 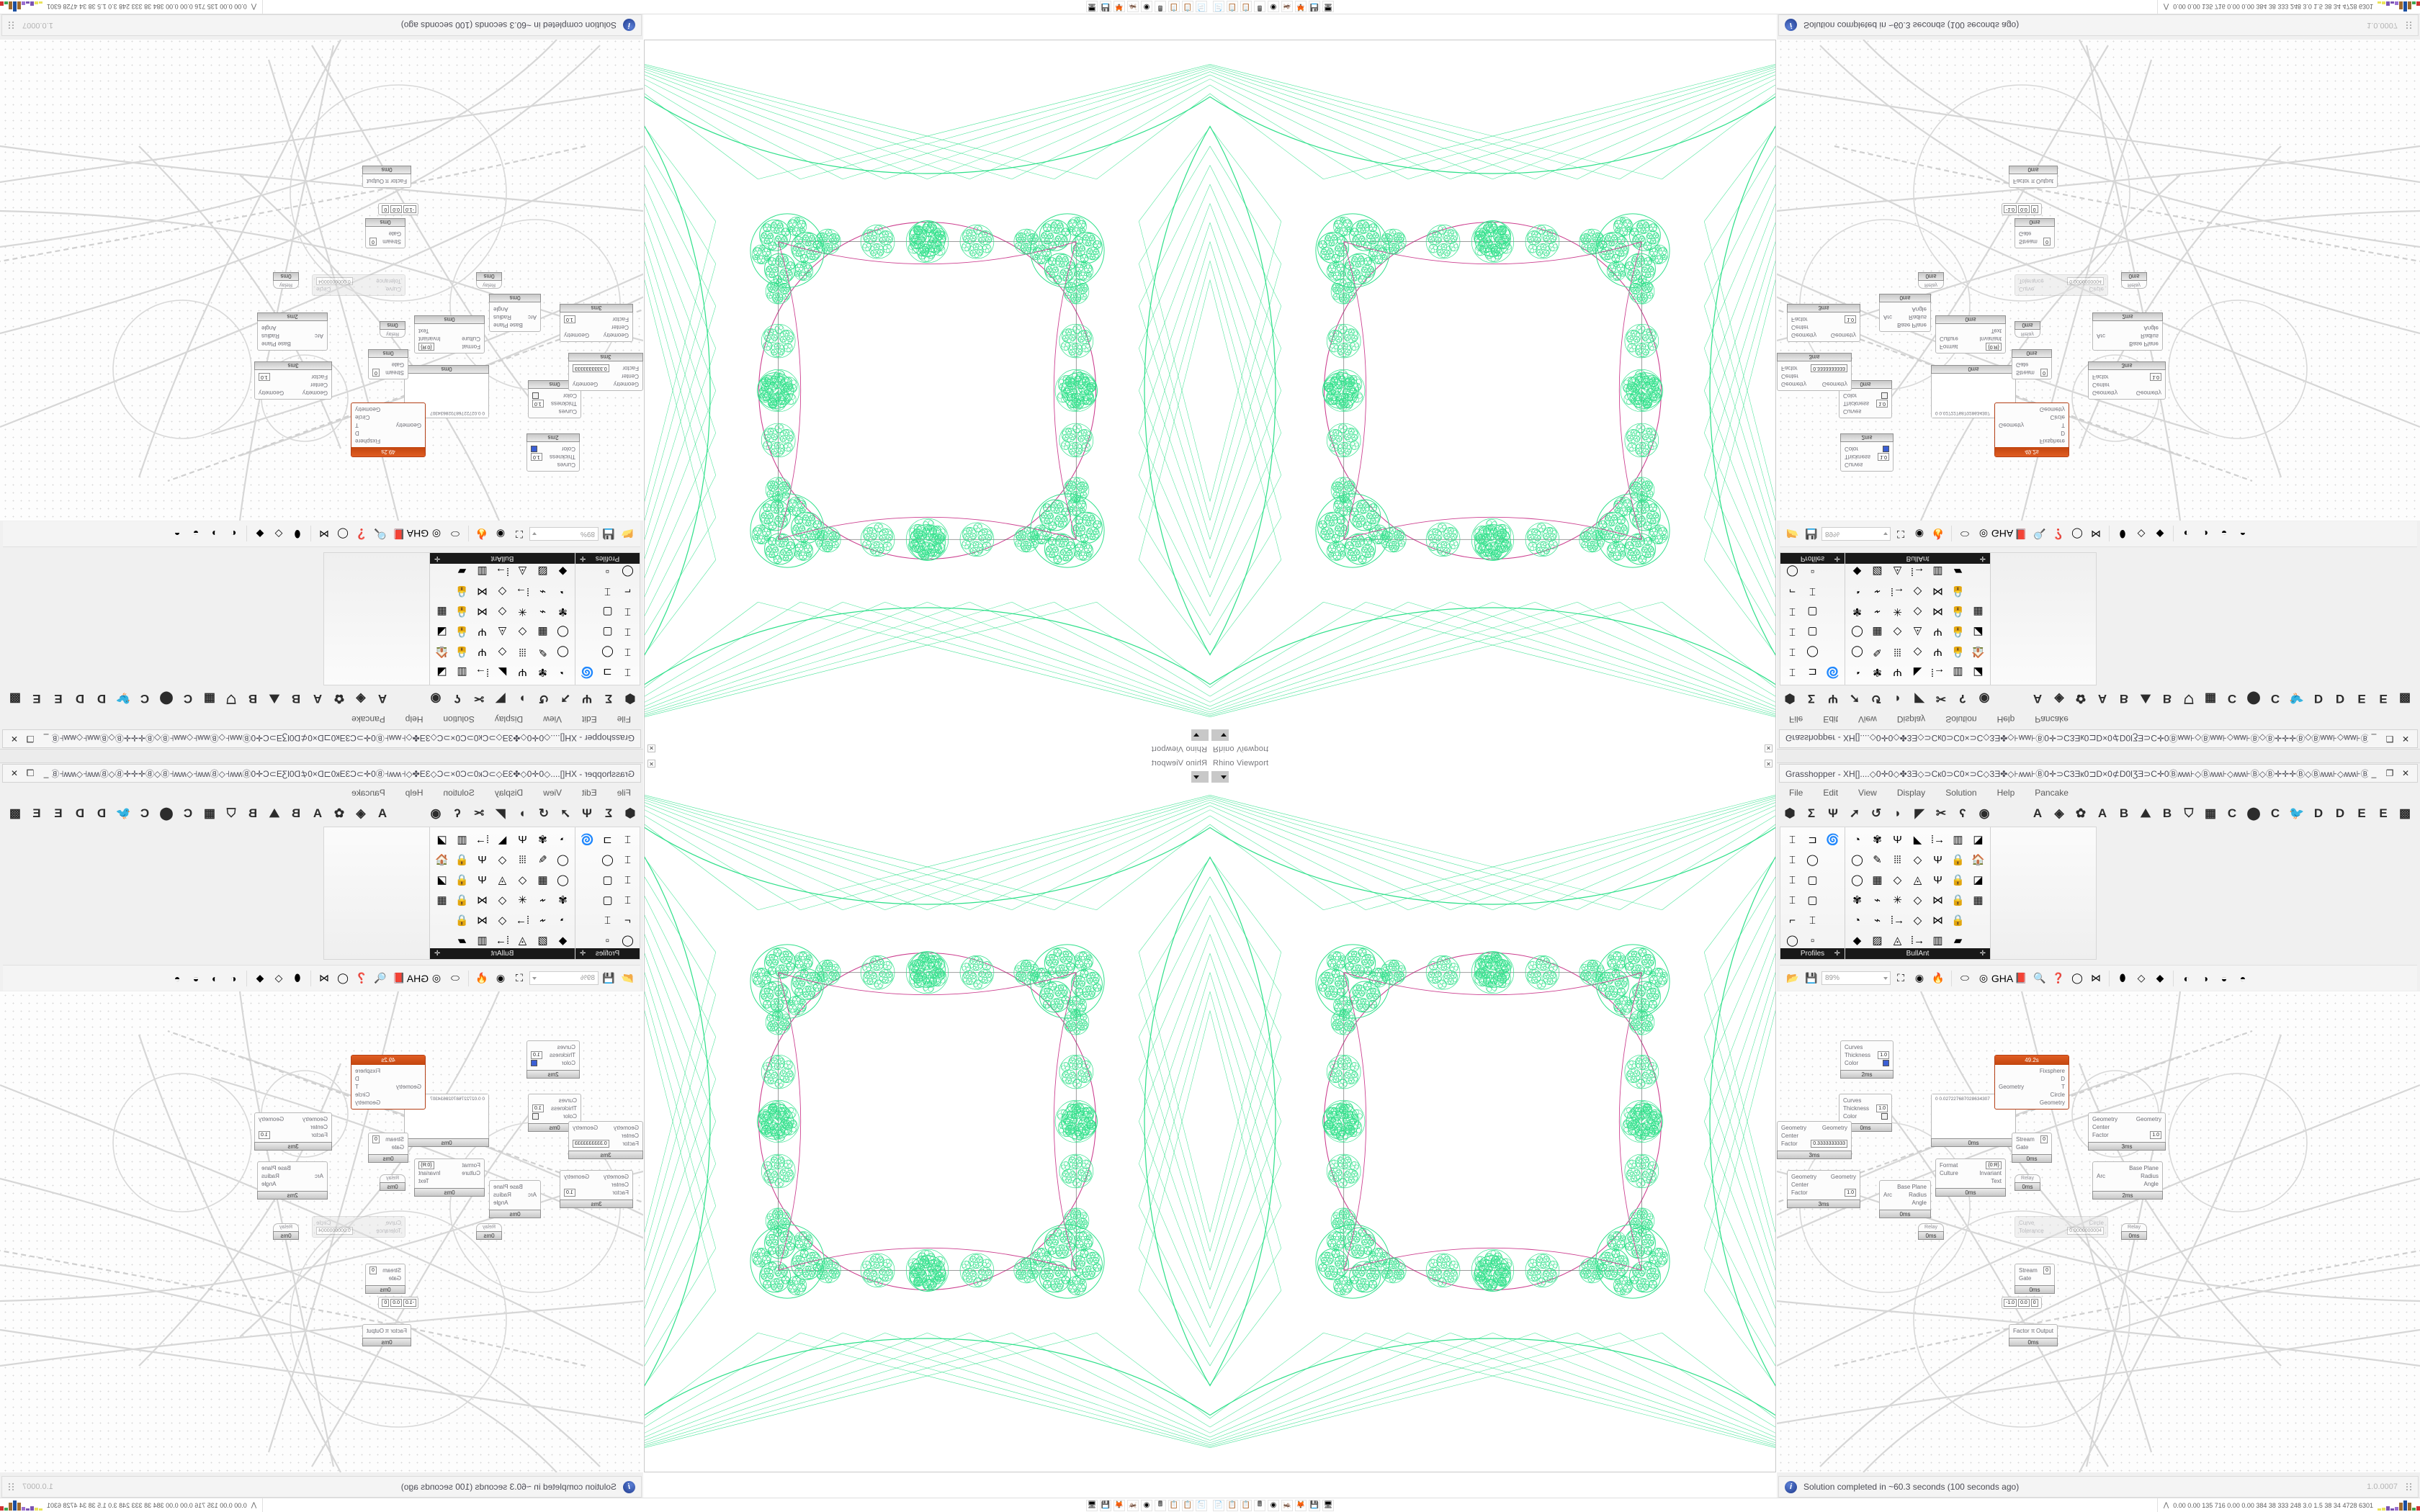 What do you see at coordinates (577, 335) in the screenshot?
I see `param-output-label: Geometry` at bounding box center [577, 335].